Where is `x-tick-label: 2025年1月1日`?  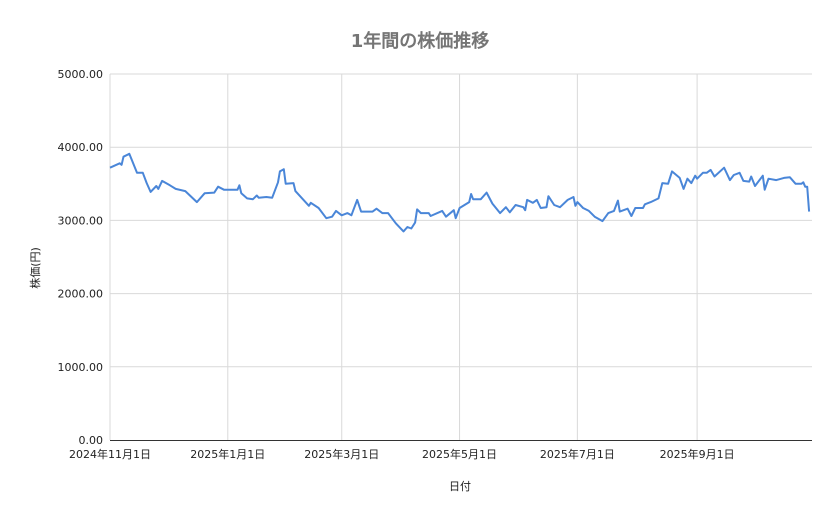
x-tick-label: 2025年1月1日 is located at coordinates (227, 454).